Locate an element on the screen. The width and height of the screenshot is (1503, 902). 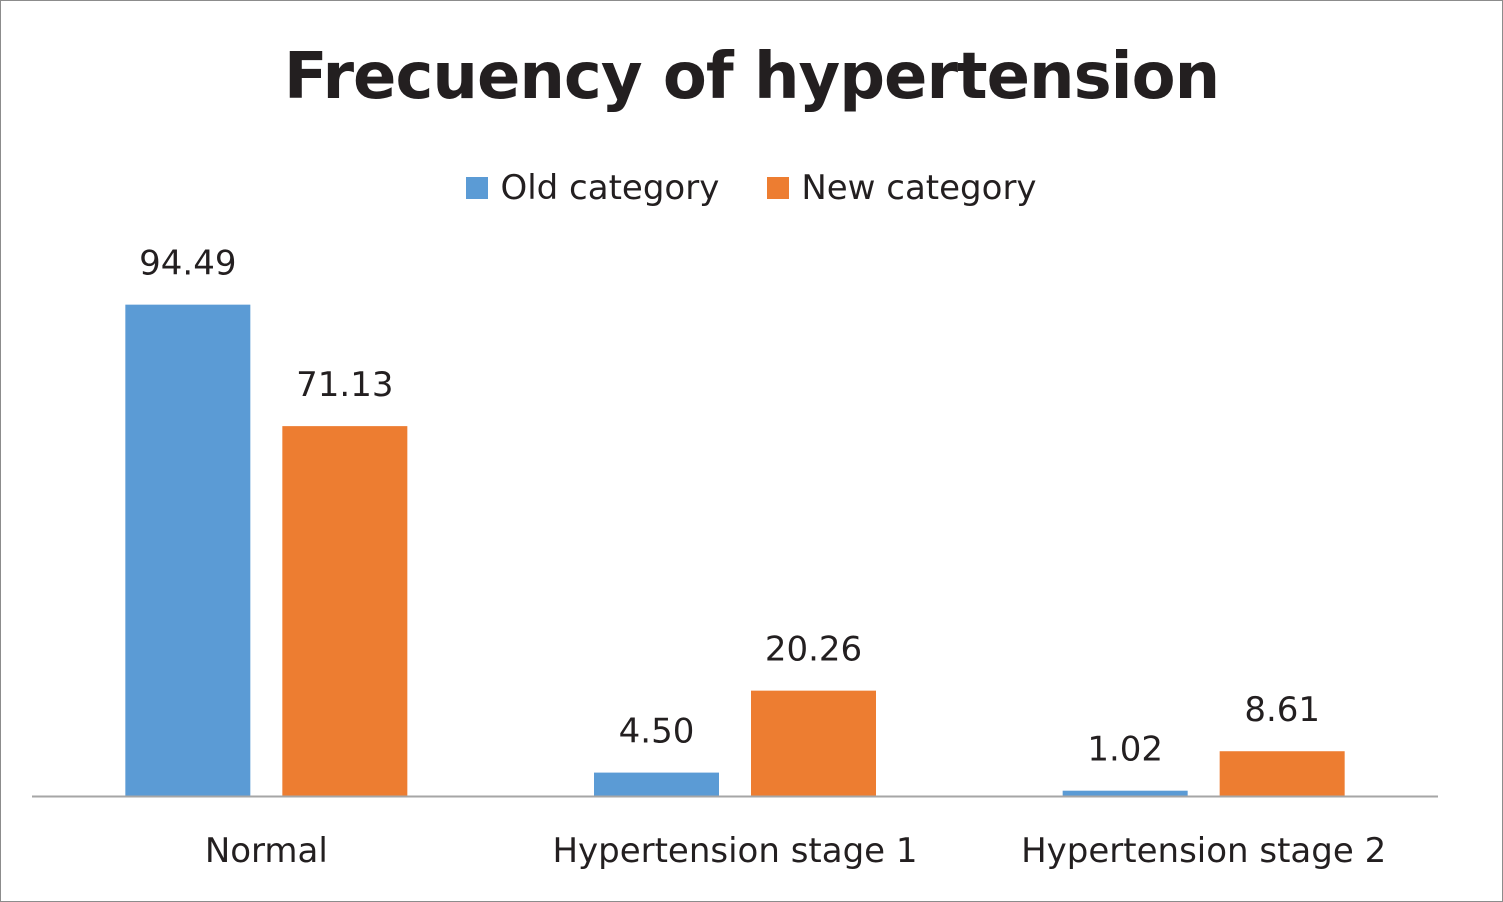
data-label-old-category-hypertension-stage-2: 1.02 is located at coordinates (1125, 750).